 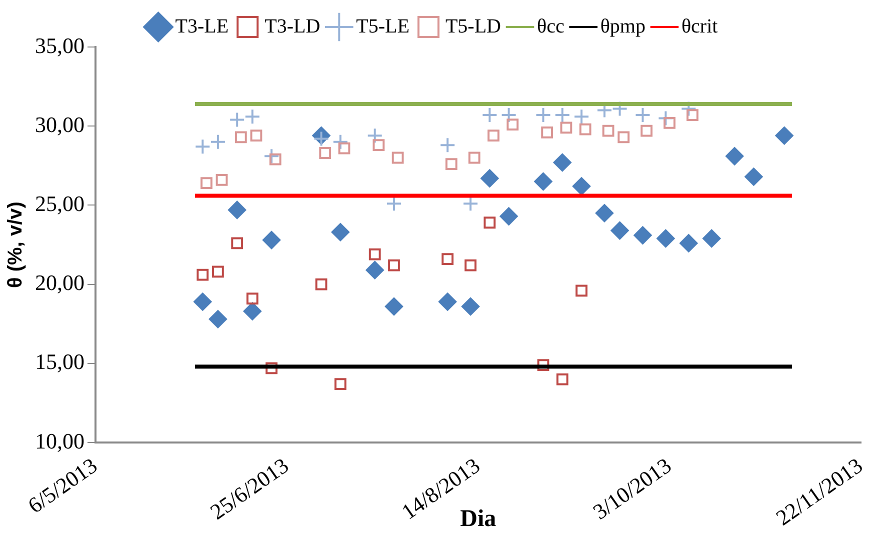 I want to click on y-axis-title: θ (%, v/v), so click(x=15, y=245).